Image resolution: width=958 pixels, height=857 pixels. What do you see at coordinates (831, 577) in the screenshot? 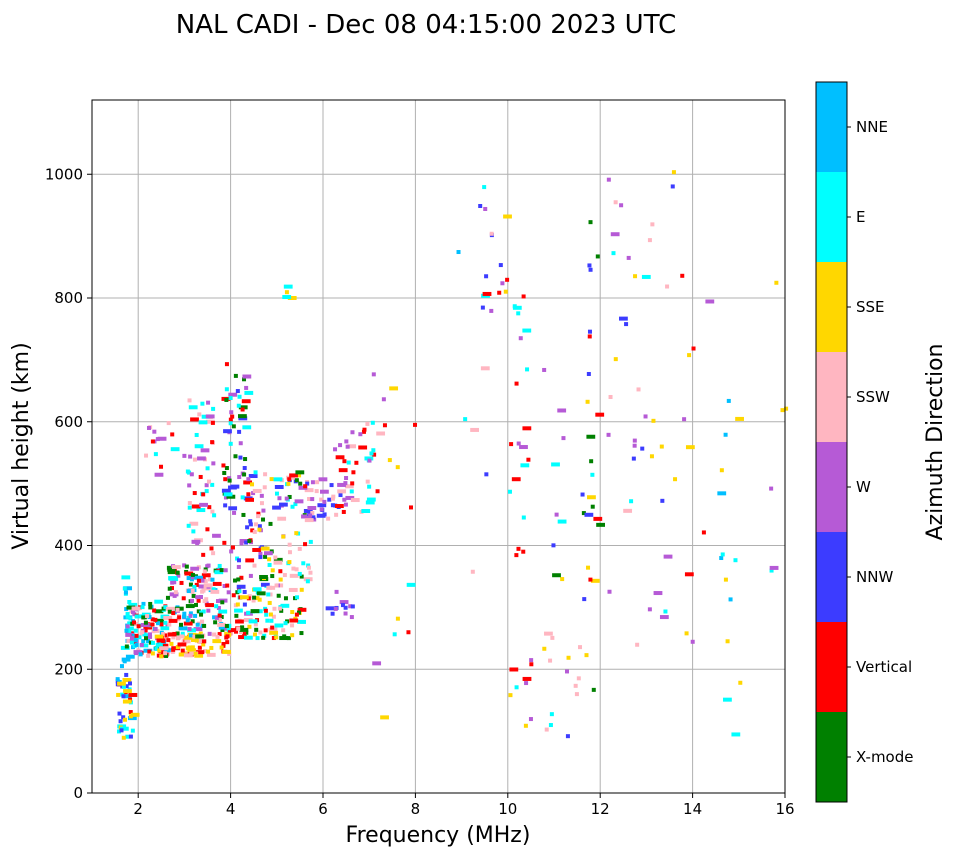
I see `colorbar-segment` at bounding box center [831, 577].